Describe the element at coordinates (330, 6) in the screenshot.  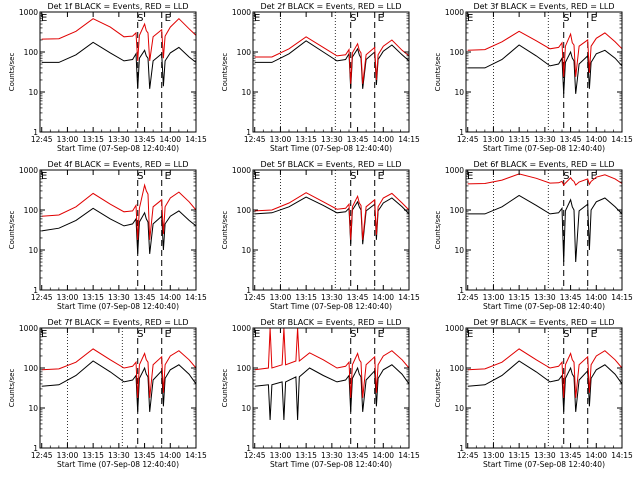
I see `panel-title: Det 2f BLACK = Events, RED = LLD` at that location.